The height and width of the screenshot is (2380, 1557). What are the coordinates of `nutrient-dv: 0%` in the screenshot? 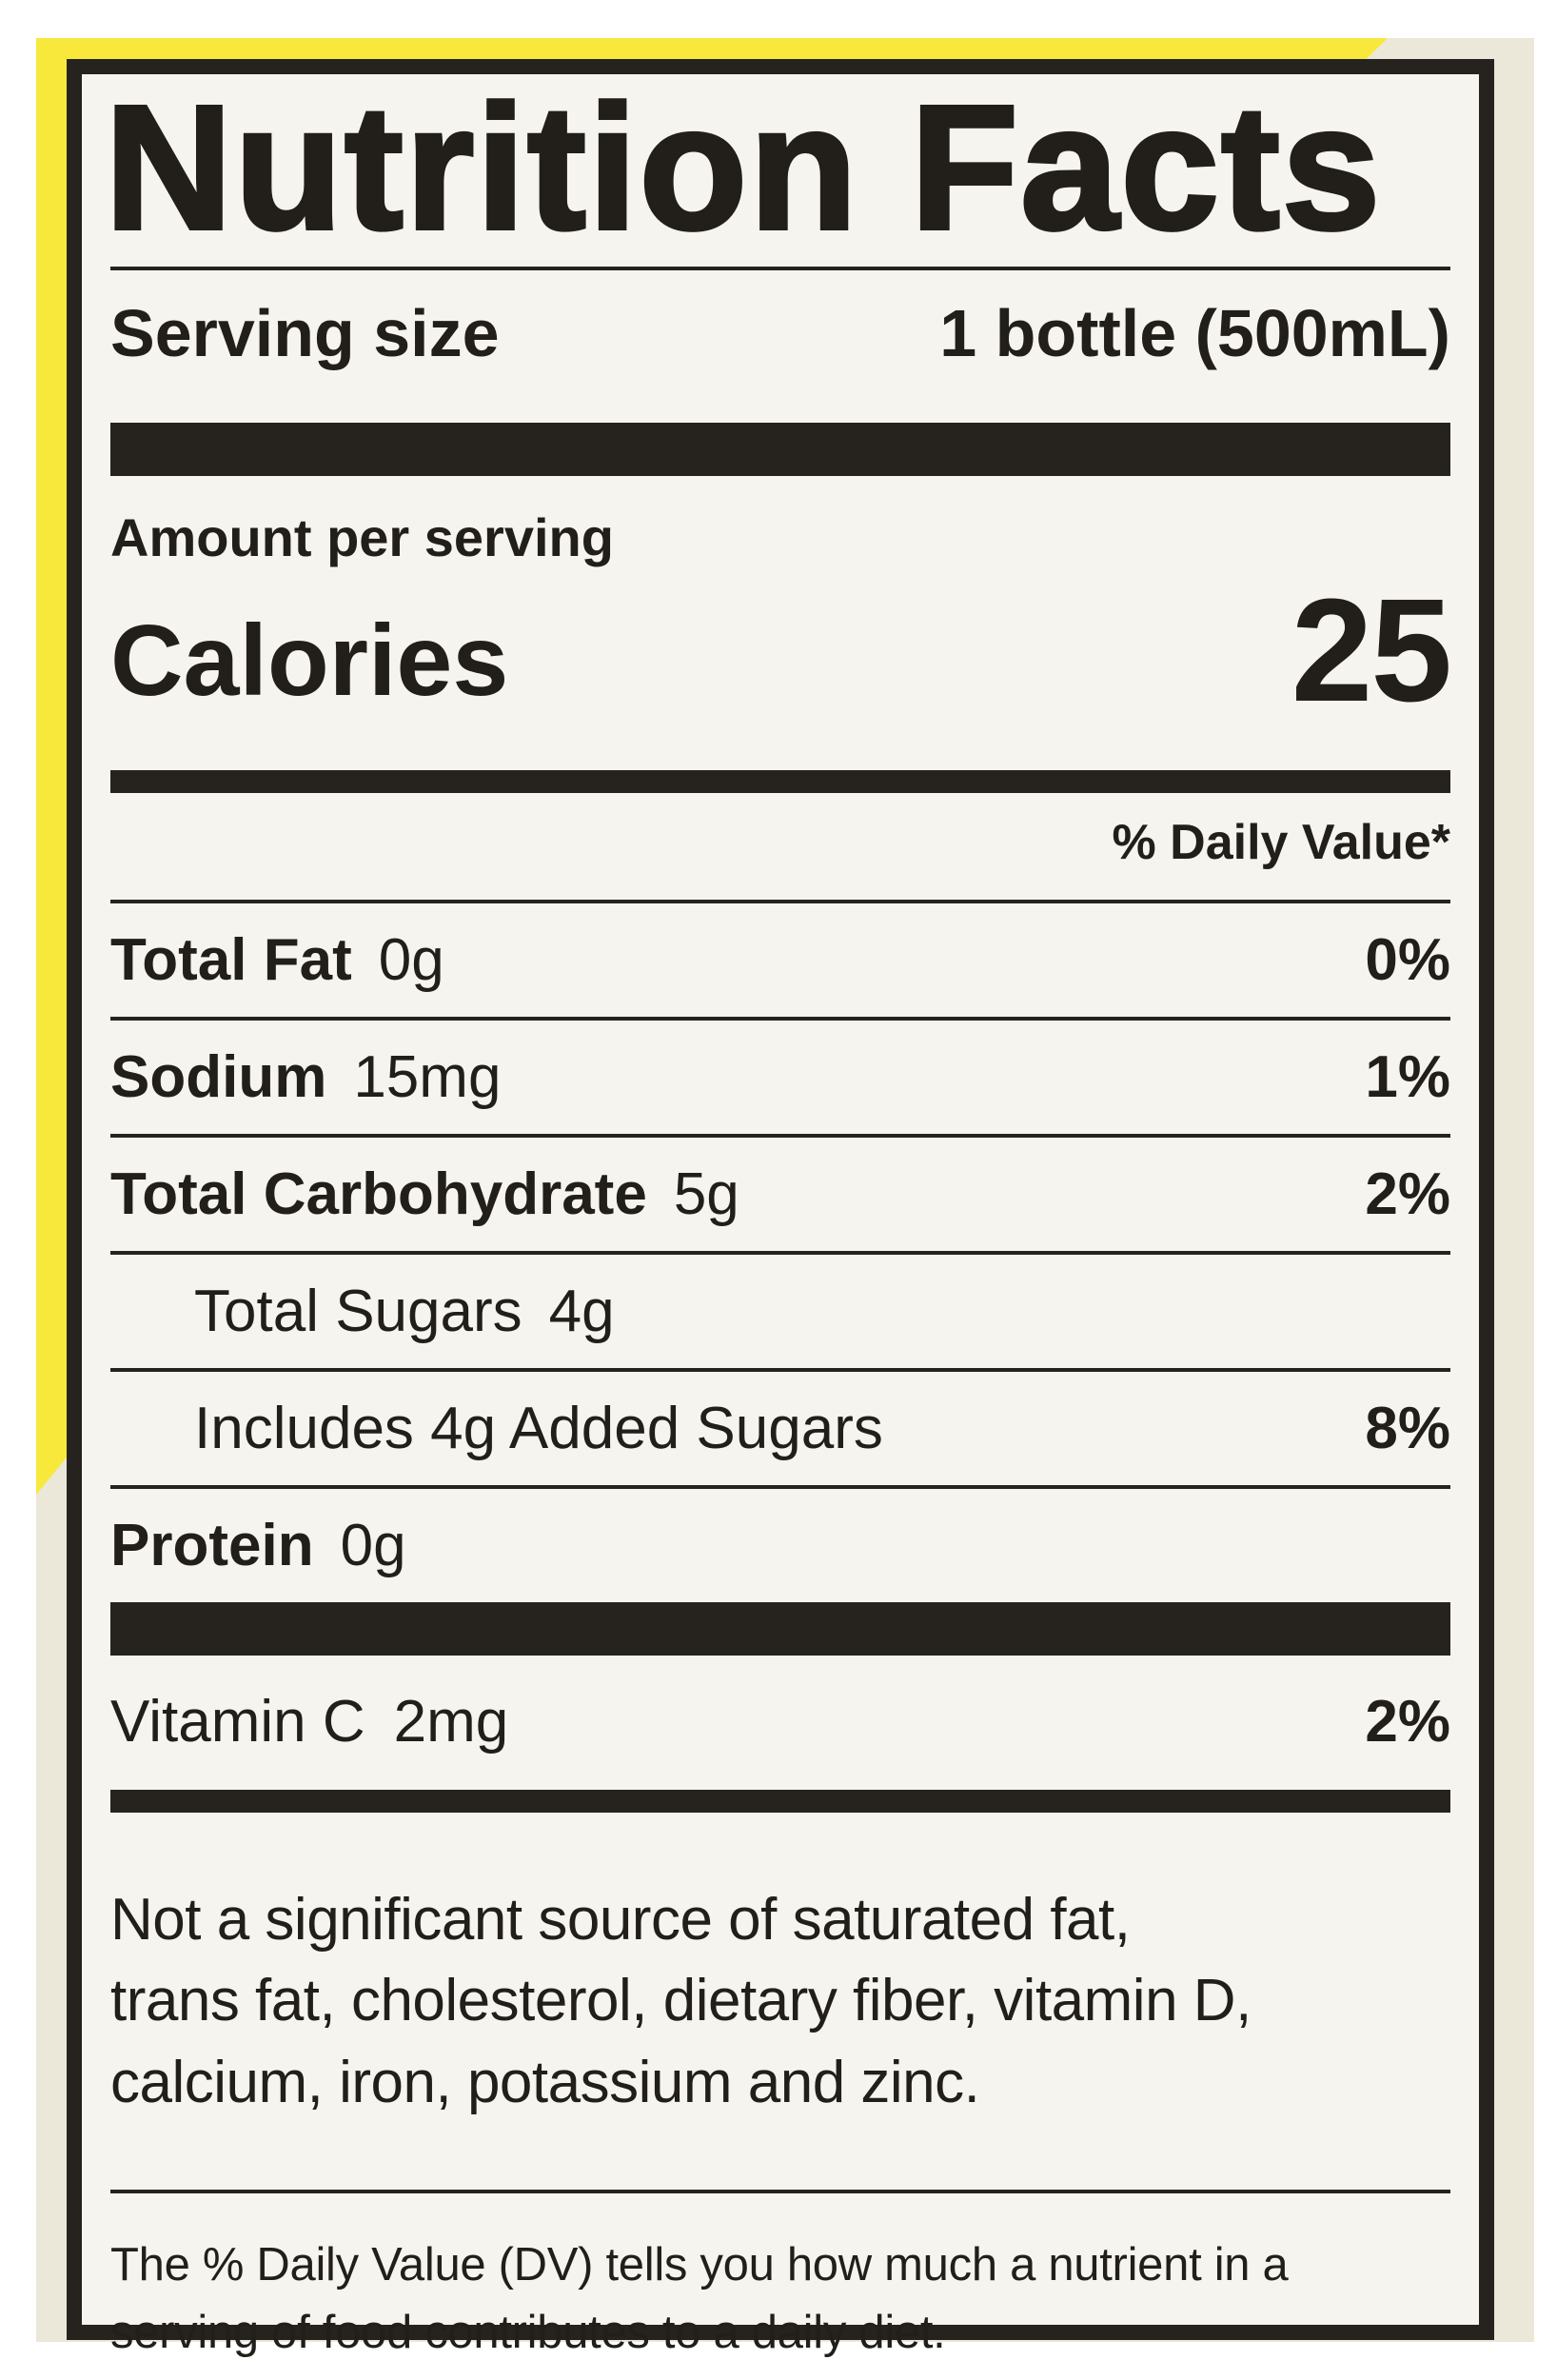 It's located at (1407, 959).